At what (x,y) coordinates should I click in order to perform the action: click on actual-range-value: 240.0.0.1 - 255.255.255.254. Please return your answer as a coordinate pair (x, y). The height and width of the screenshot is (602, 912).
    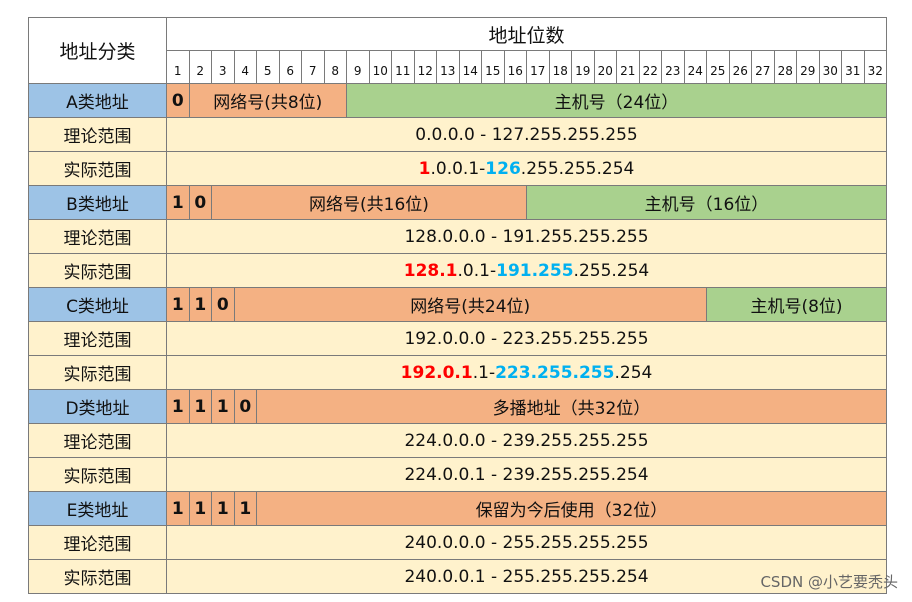
    Looking at the image, I should click on (527, 577).